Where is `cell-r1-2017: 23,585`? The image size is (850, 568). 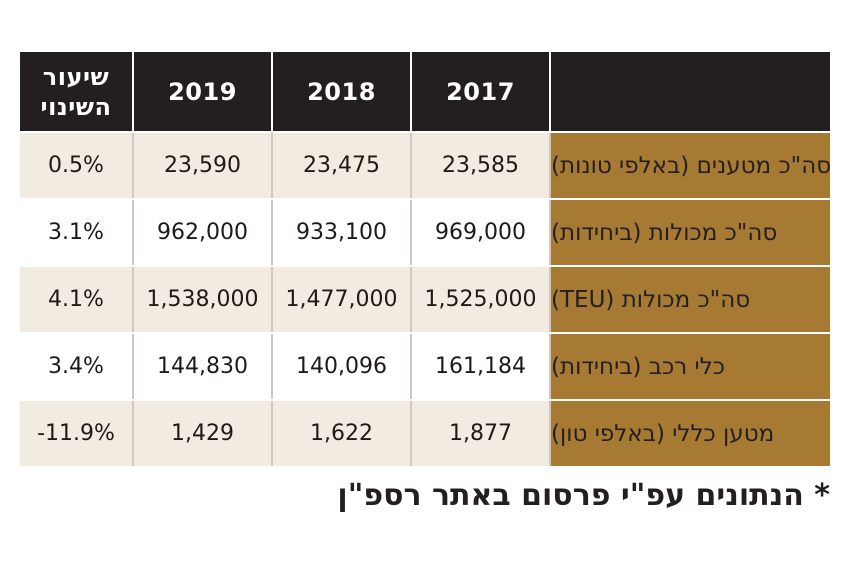
cell-r1-2017: 23,585 is located at coordinates (480, 165).